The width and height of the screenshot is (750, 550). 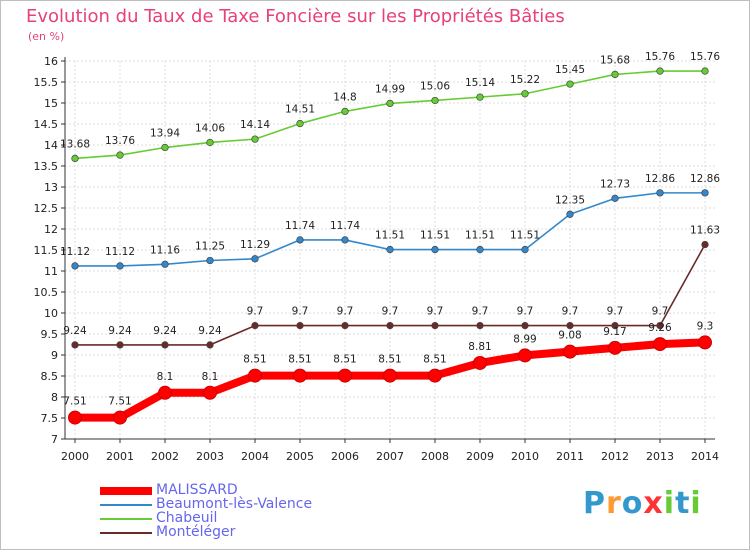 I want to click on data-label: 14.99, so click(x=390, y=89).